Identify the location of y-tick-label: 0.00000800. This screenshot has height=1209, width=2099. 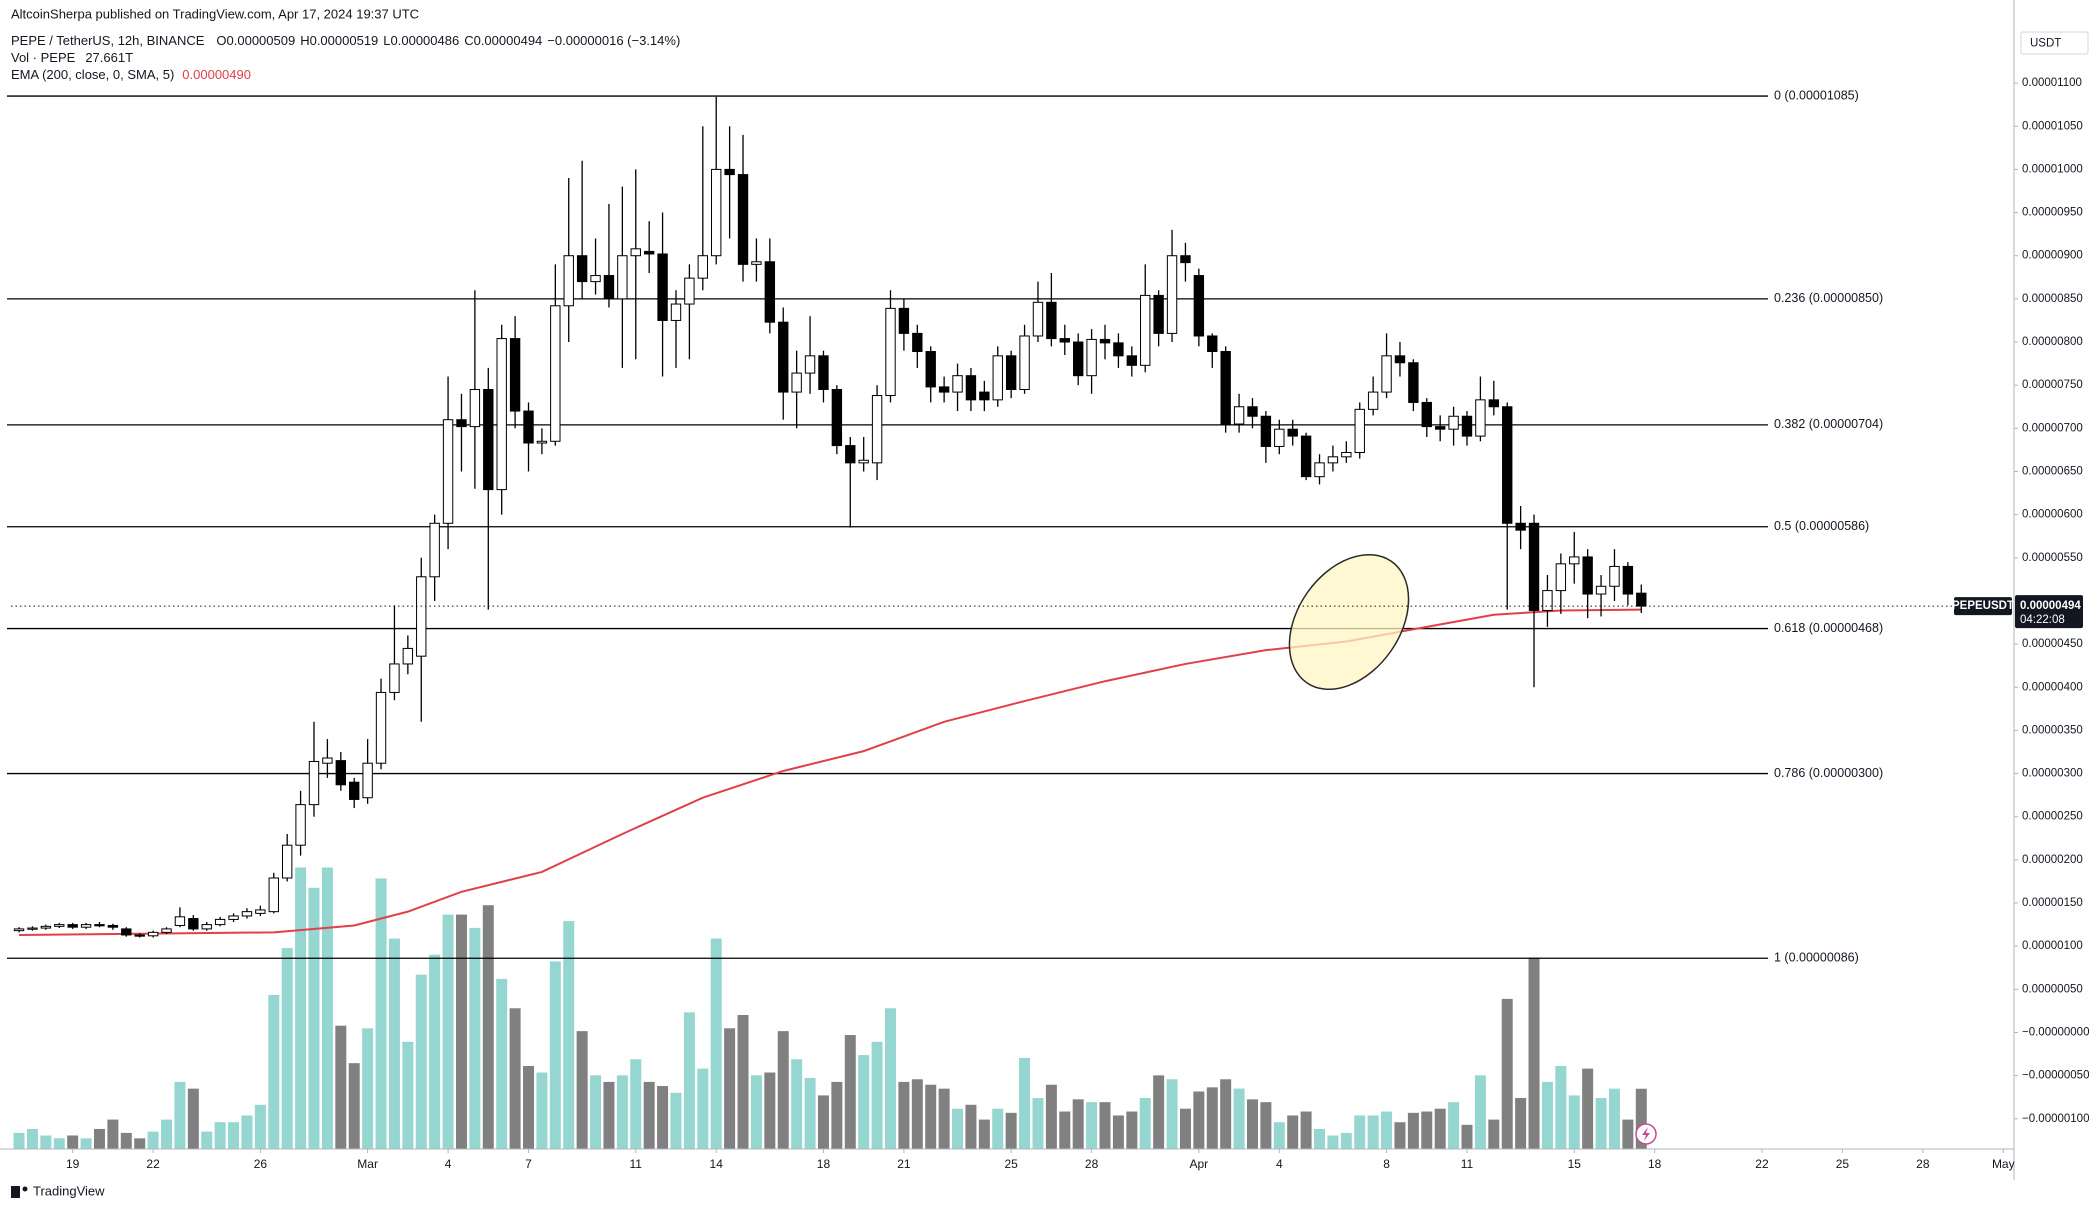
(2052, 342).